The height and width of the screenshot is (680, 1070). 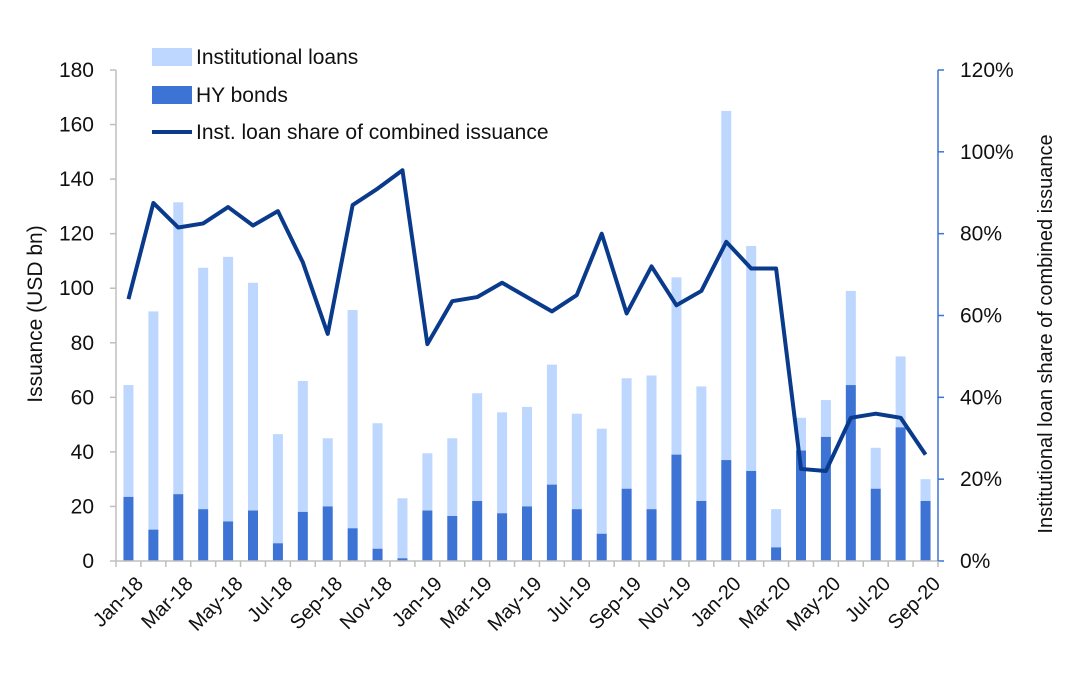 What do you see at coordinates (615, 603) in the screenshot?
I see `x-tick-label: Sep-19` at bounding box center [615, 603].